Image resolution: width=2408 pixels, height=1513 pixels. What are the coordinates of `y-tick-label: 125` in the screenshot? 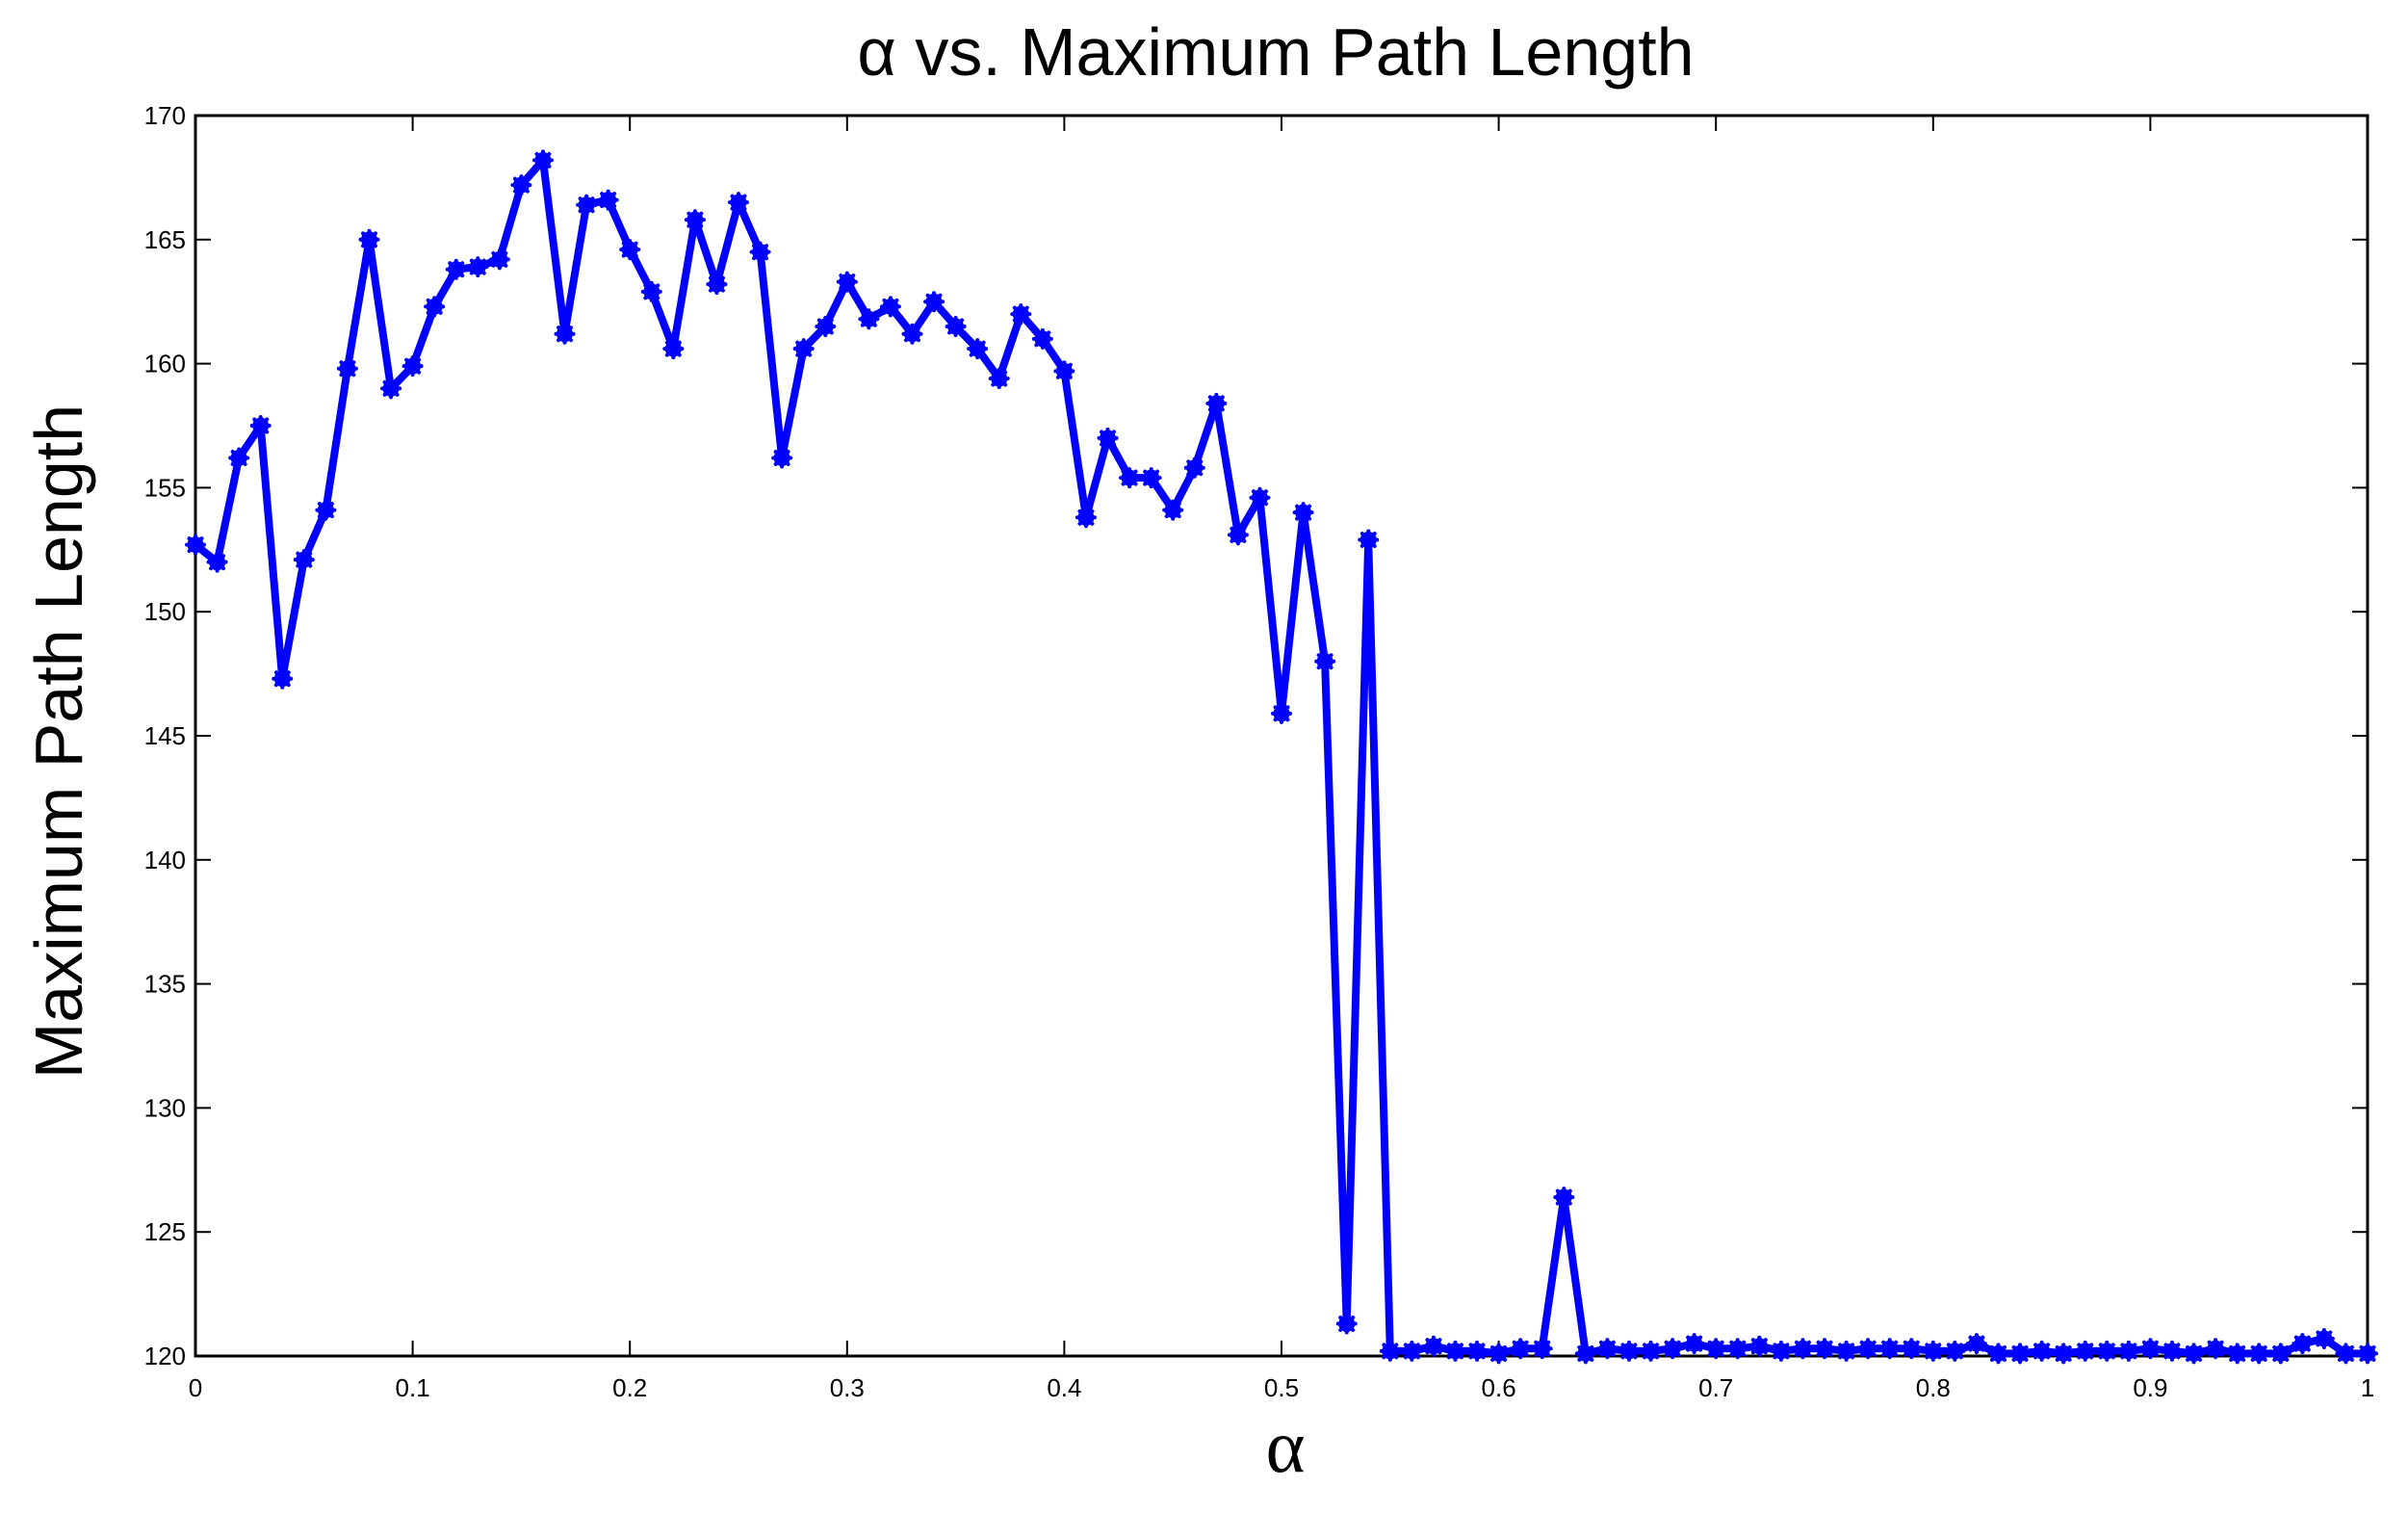 It's located at (165, 1231).